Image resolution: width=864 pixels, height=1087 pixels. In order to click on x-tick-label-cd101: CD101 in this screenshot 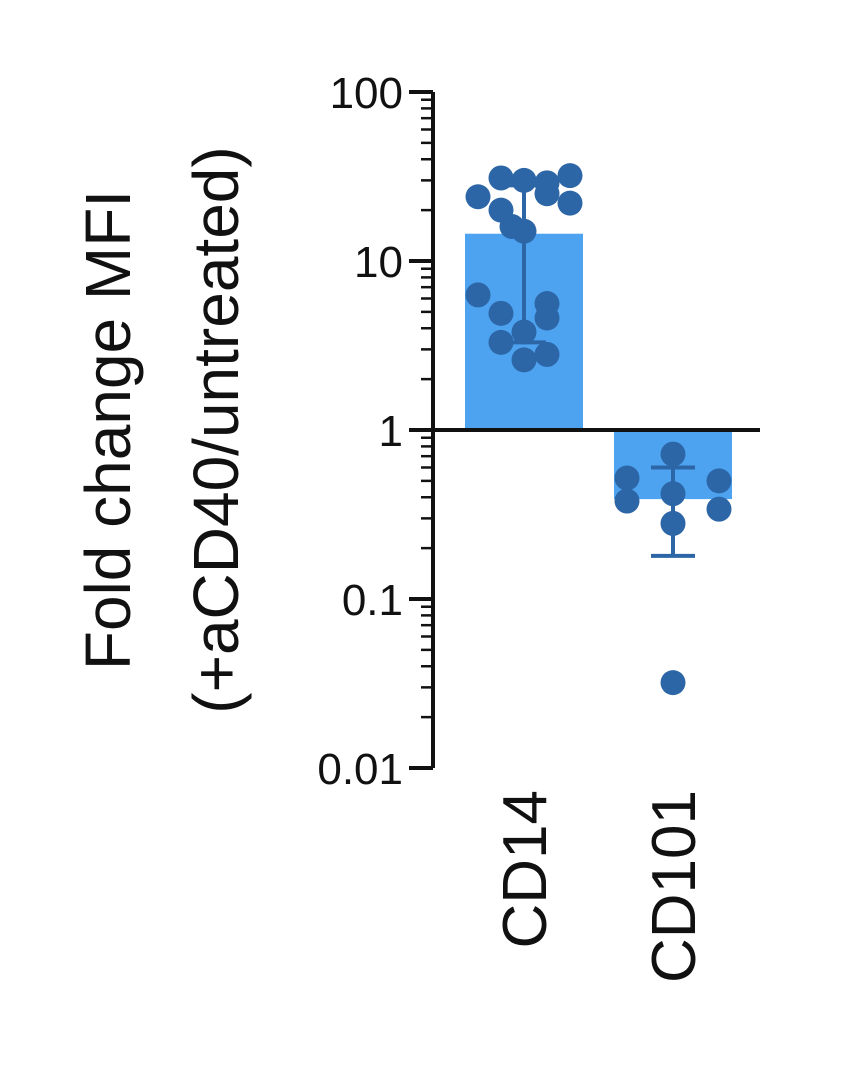, I will do `click(674, 886)`.